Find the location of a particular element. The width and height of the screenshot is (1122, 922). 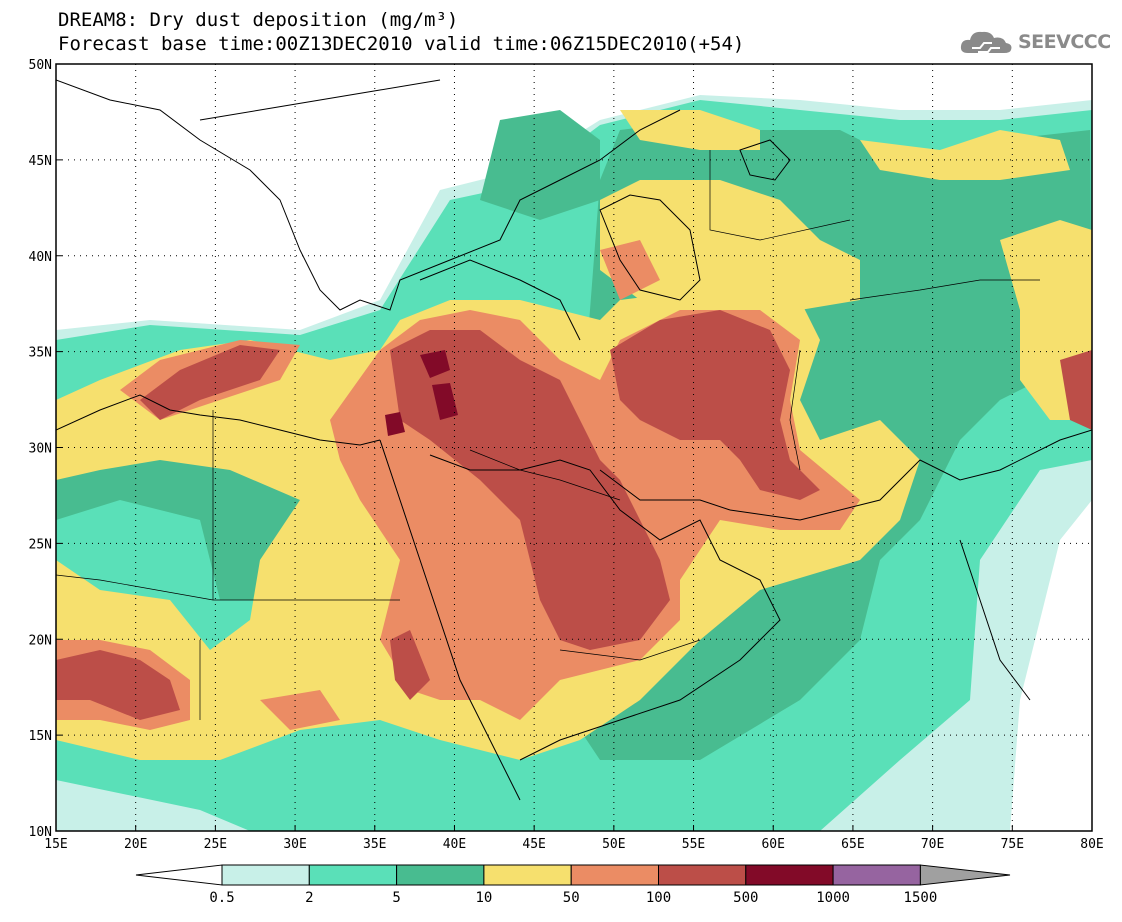

colorbar: 0.5 2 5 10 50 100 500 1000 1500 is located at coordinates (573, 885).